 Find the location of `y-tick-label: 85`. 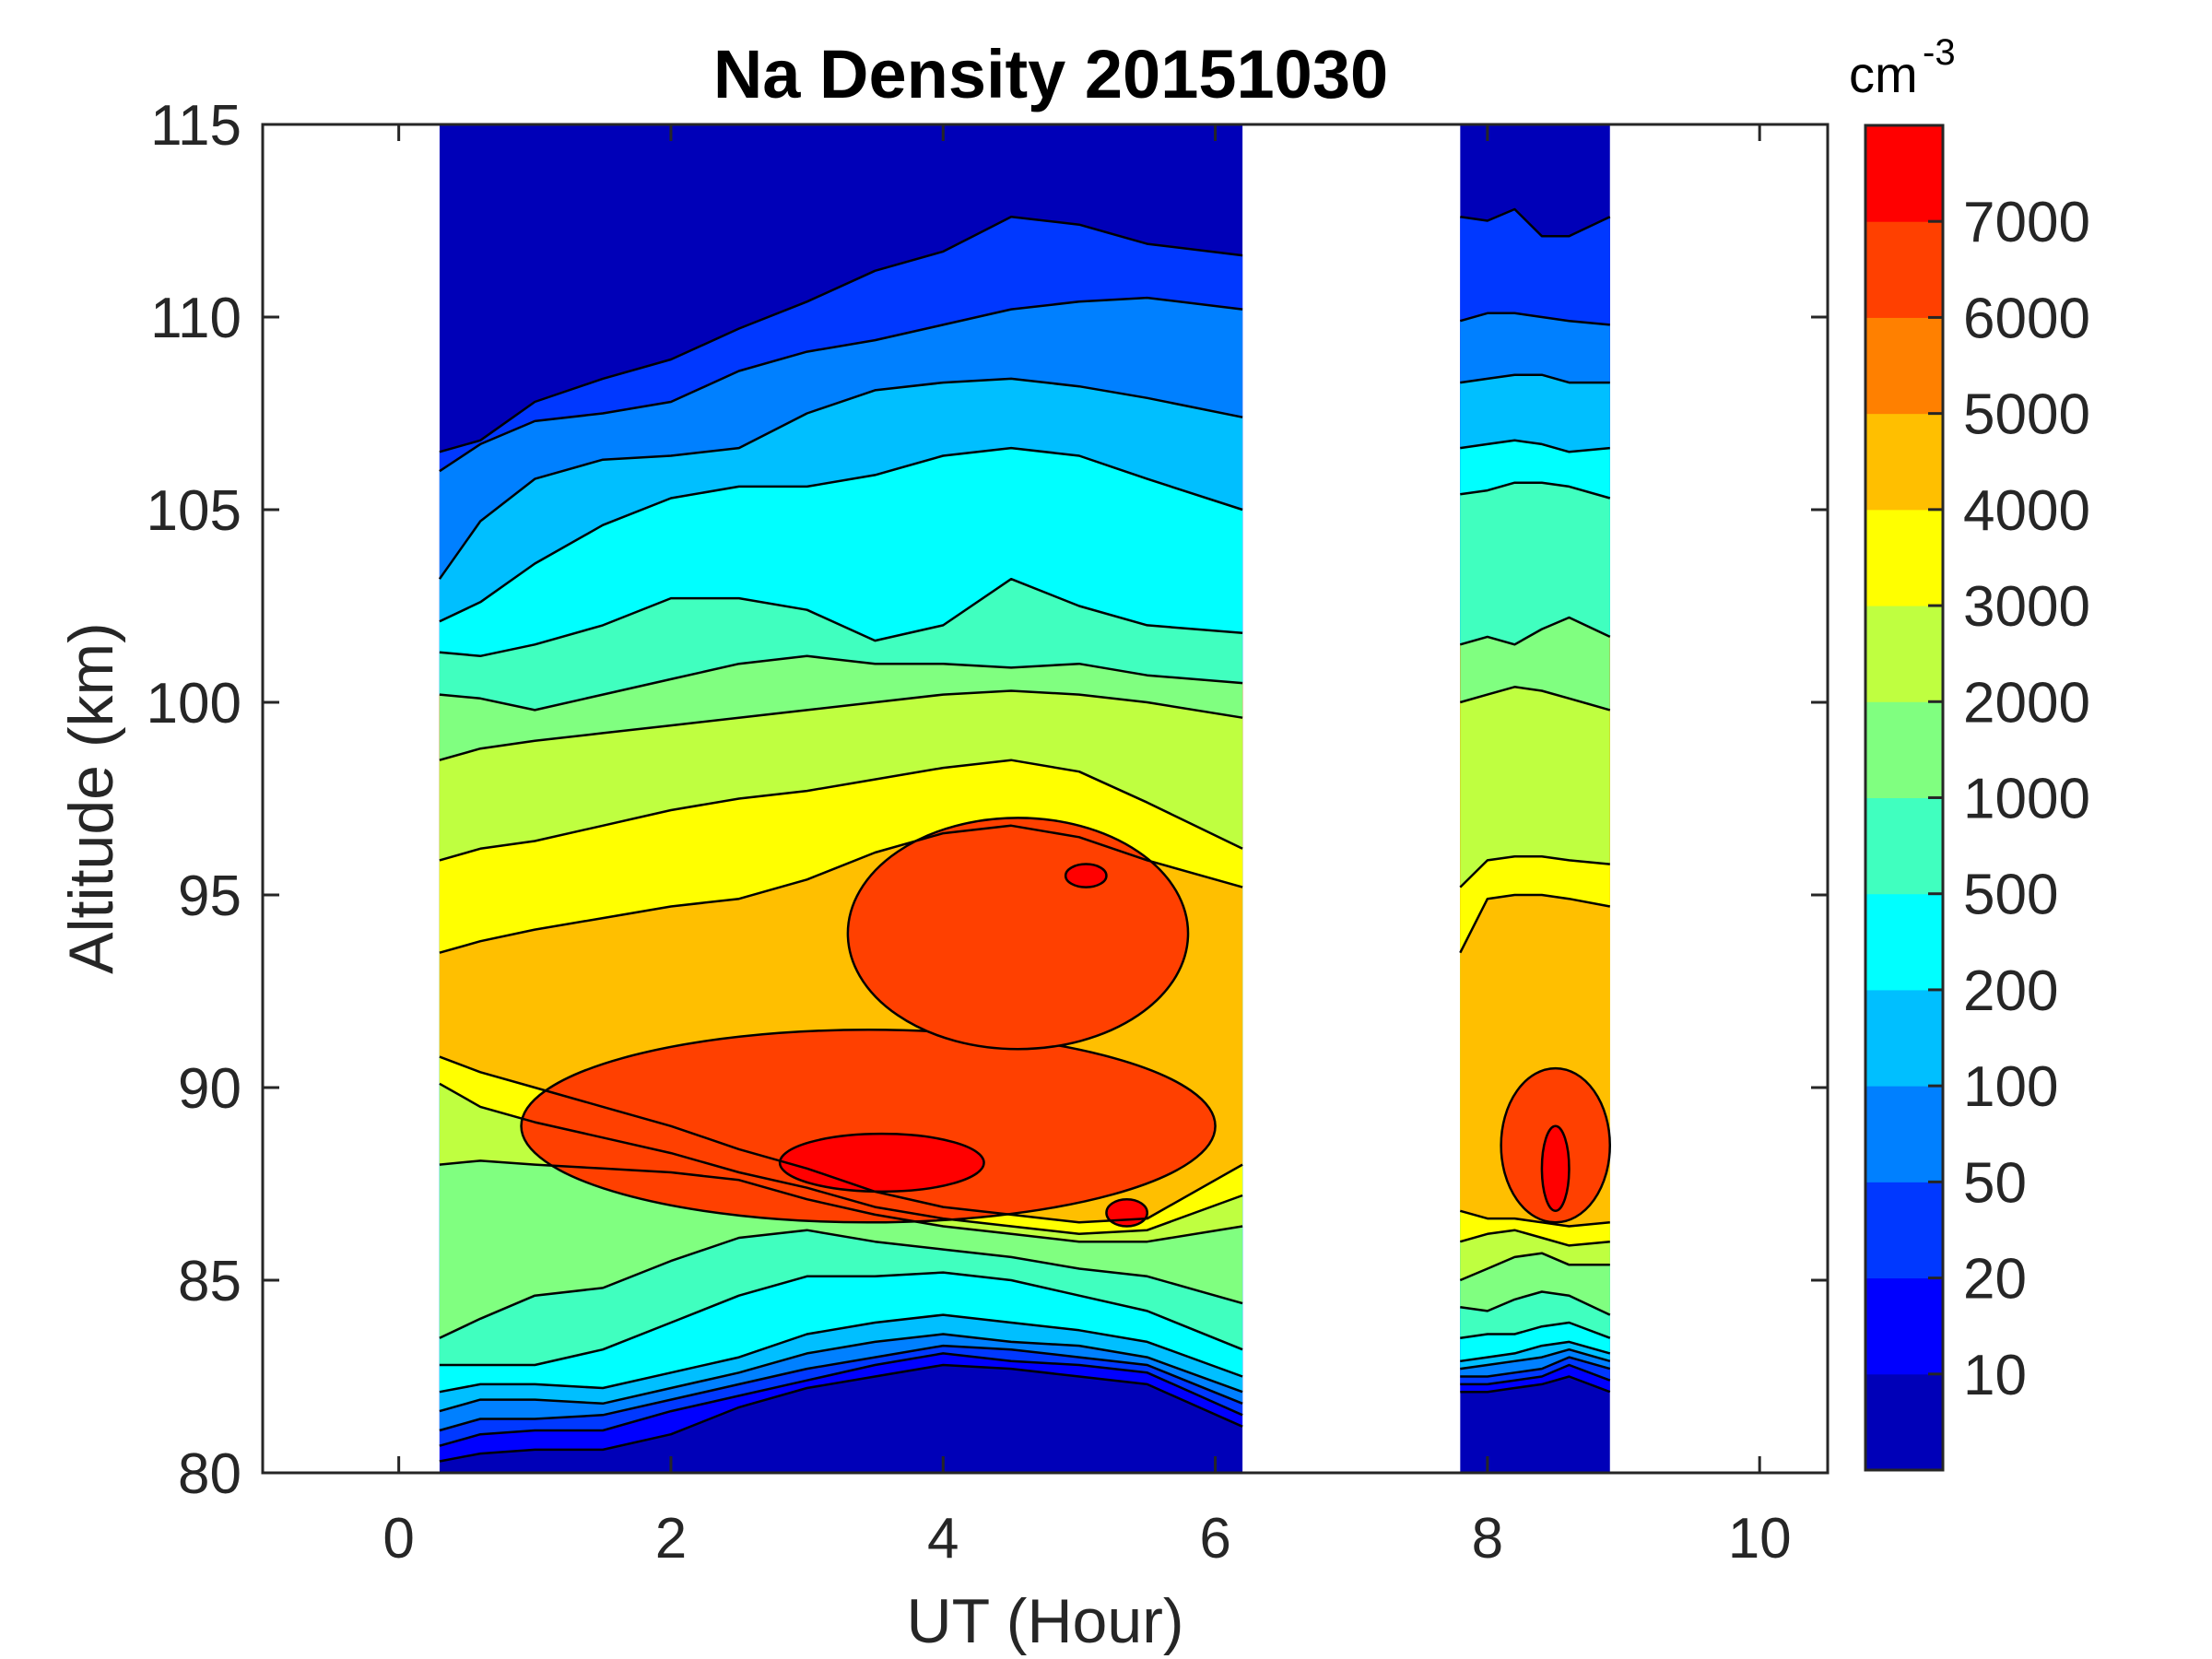

y-tick-label: 85 is located at coordinates (209, 1281).